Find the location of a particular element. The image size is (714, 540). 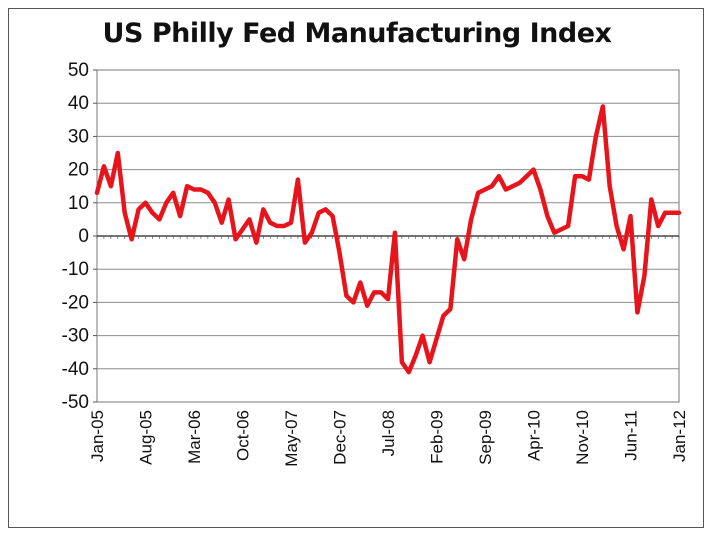

chart-title: US Philly Fed Manufacturing Index is located at coordinates (357, 33).